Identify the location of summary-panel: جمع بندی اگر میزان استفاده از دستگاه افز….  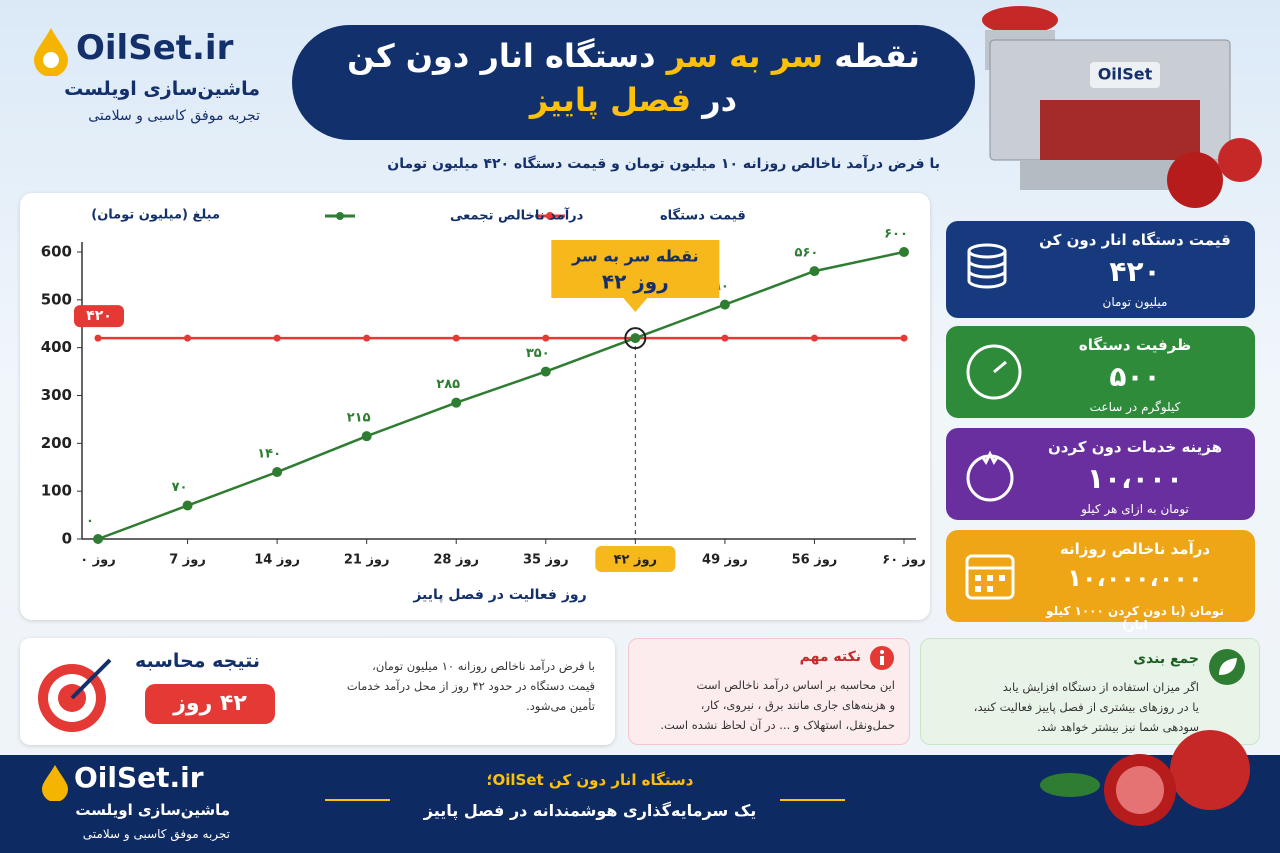
(1090, 691).